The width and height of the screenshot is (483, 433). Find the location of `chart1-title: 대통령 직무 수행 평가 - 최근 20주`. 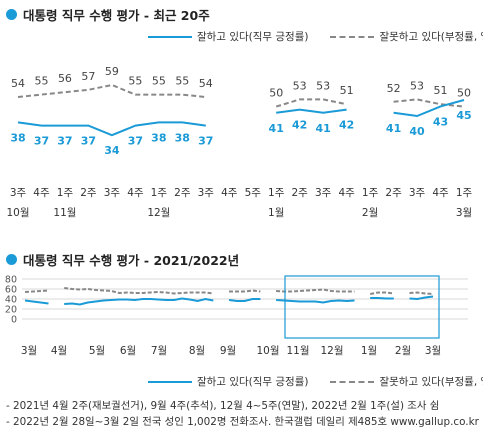

chart1-title: 대통령 직무 수행 평가 - 최근 20주 is located at coordinates (116, 15).